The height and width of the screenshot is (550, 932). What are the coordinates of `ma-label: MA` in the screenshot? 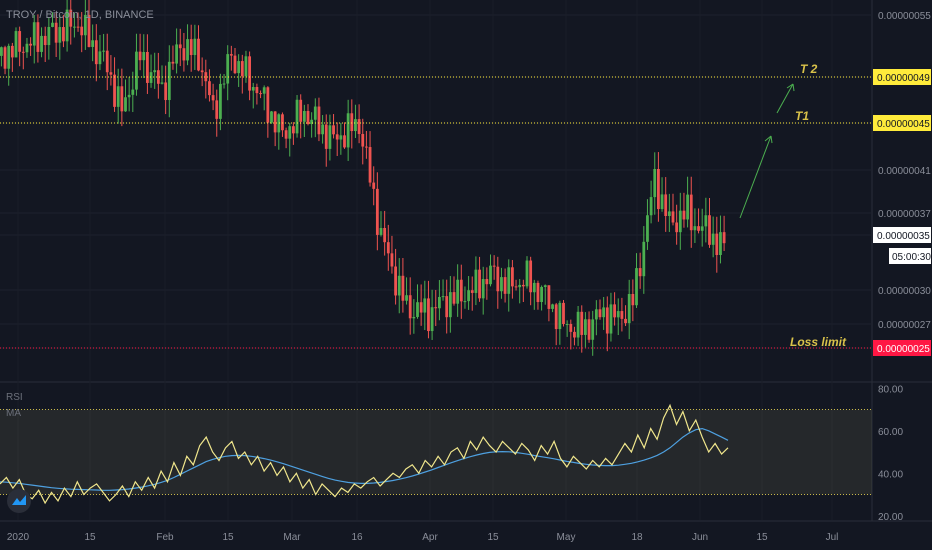 It's located at (13, 413).